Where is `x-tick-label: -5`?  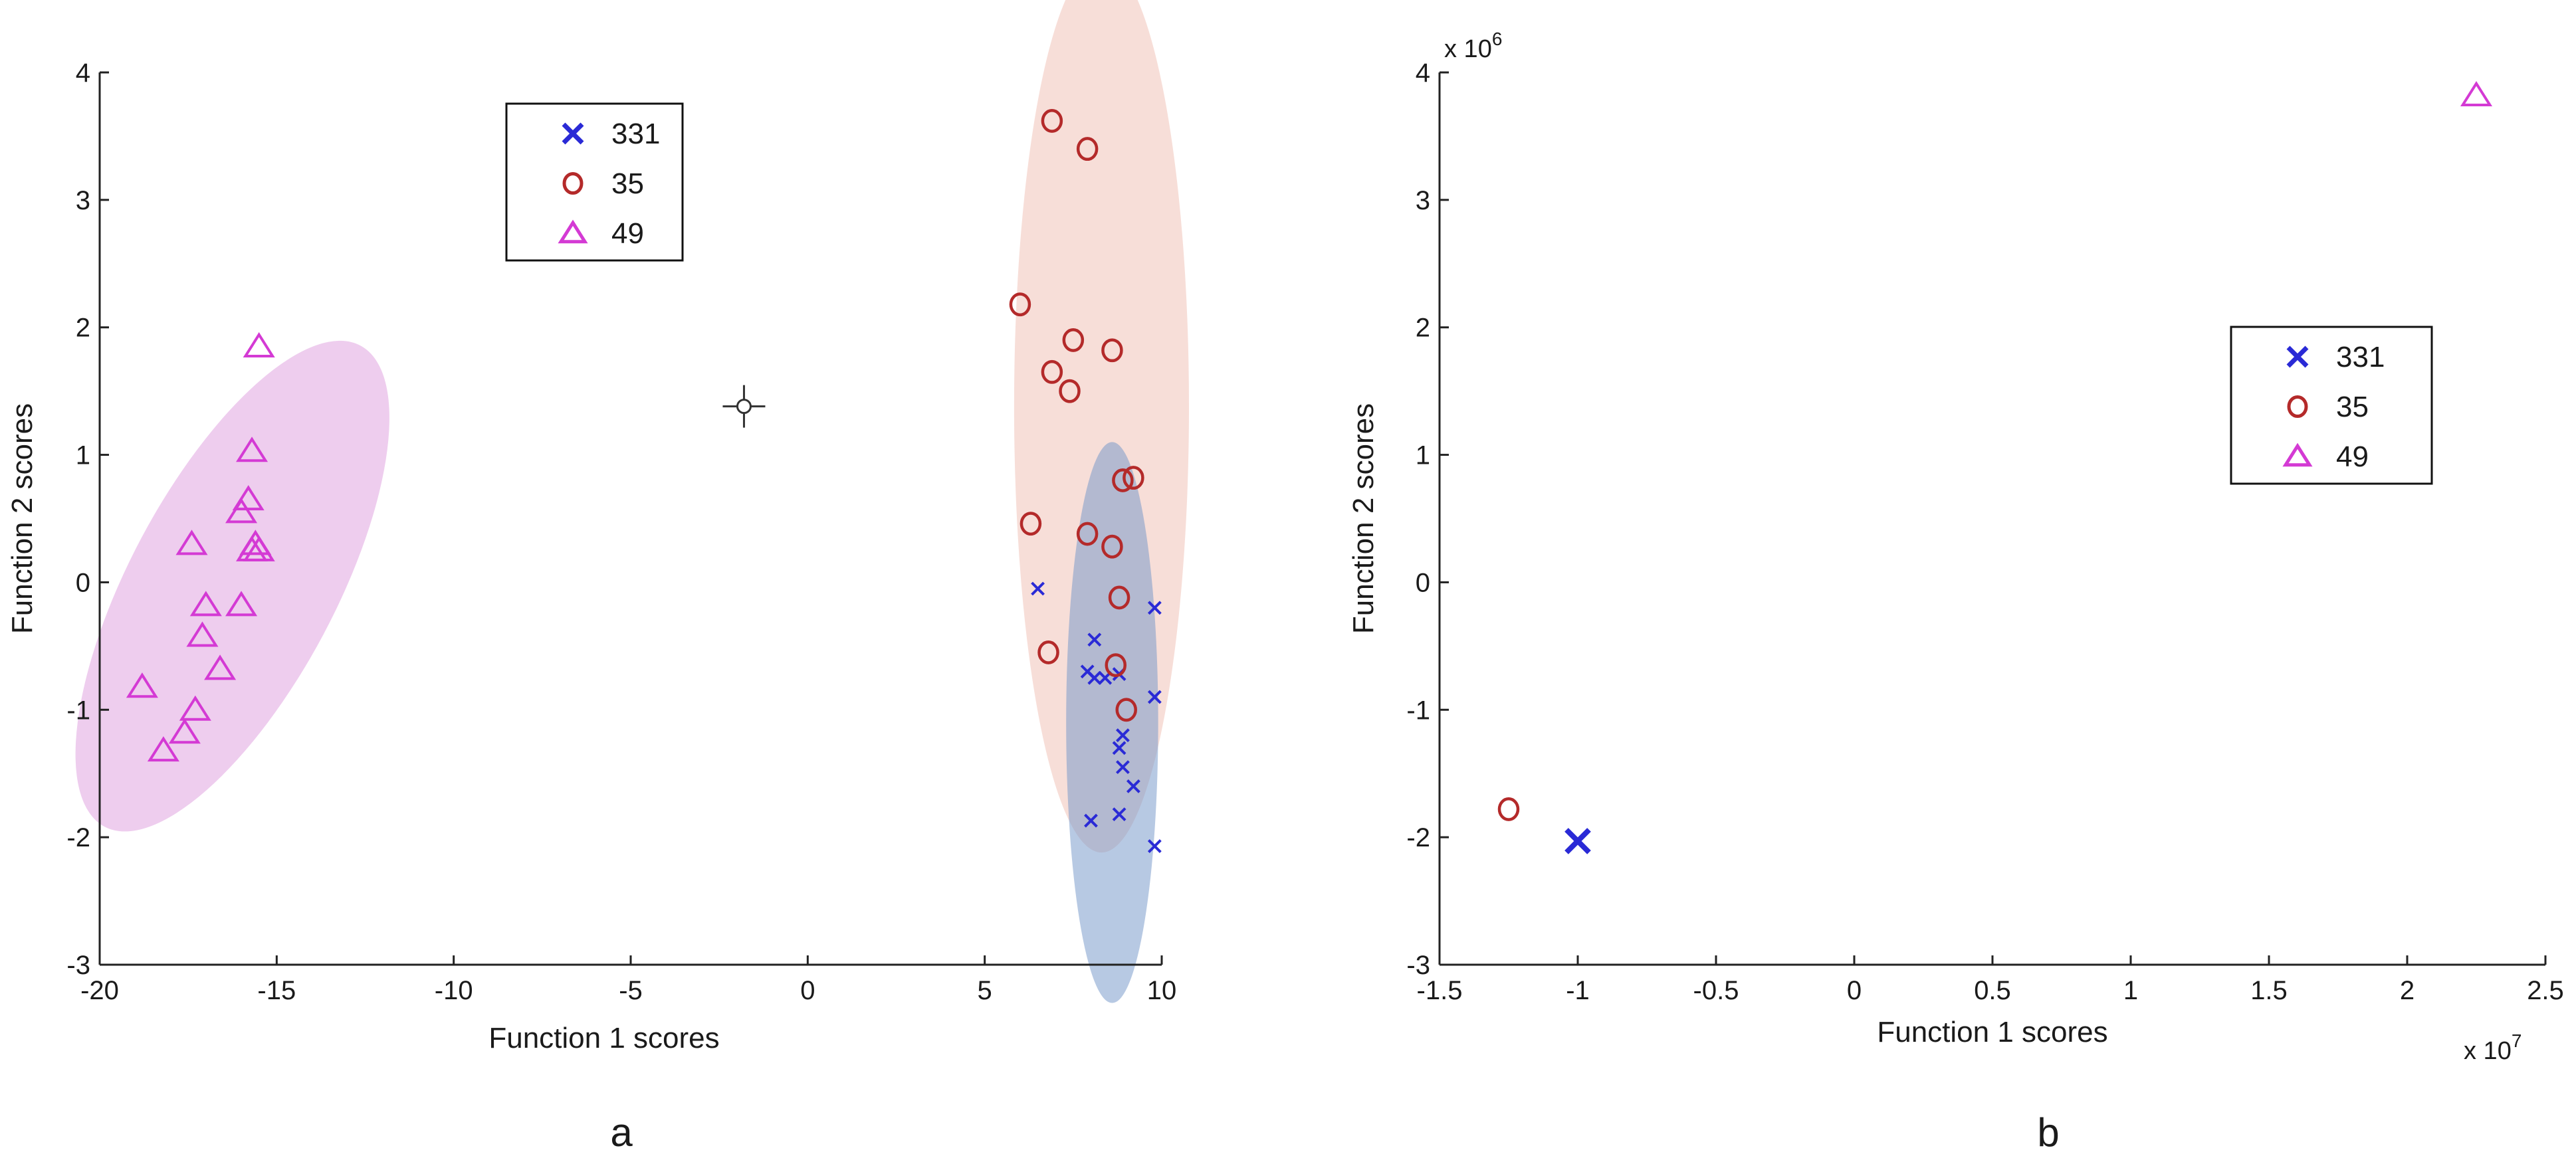
x-tick-label: -5 is located at coordinates (631, 990).